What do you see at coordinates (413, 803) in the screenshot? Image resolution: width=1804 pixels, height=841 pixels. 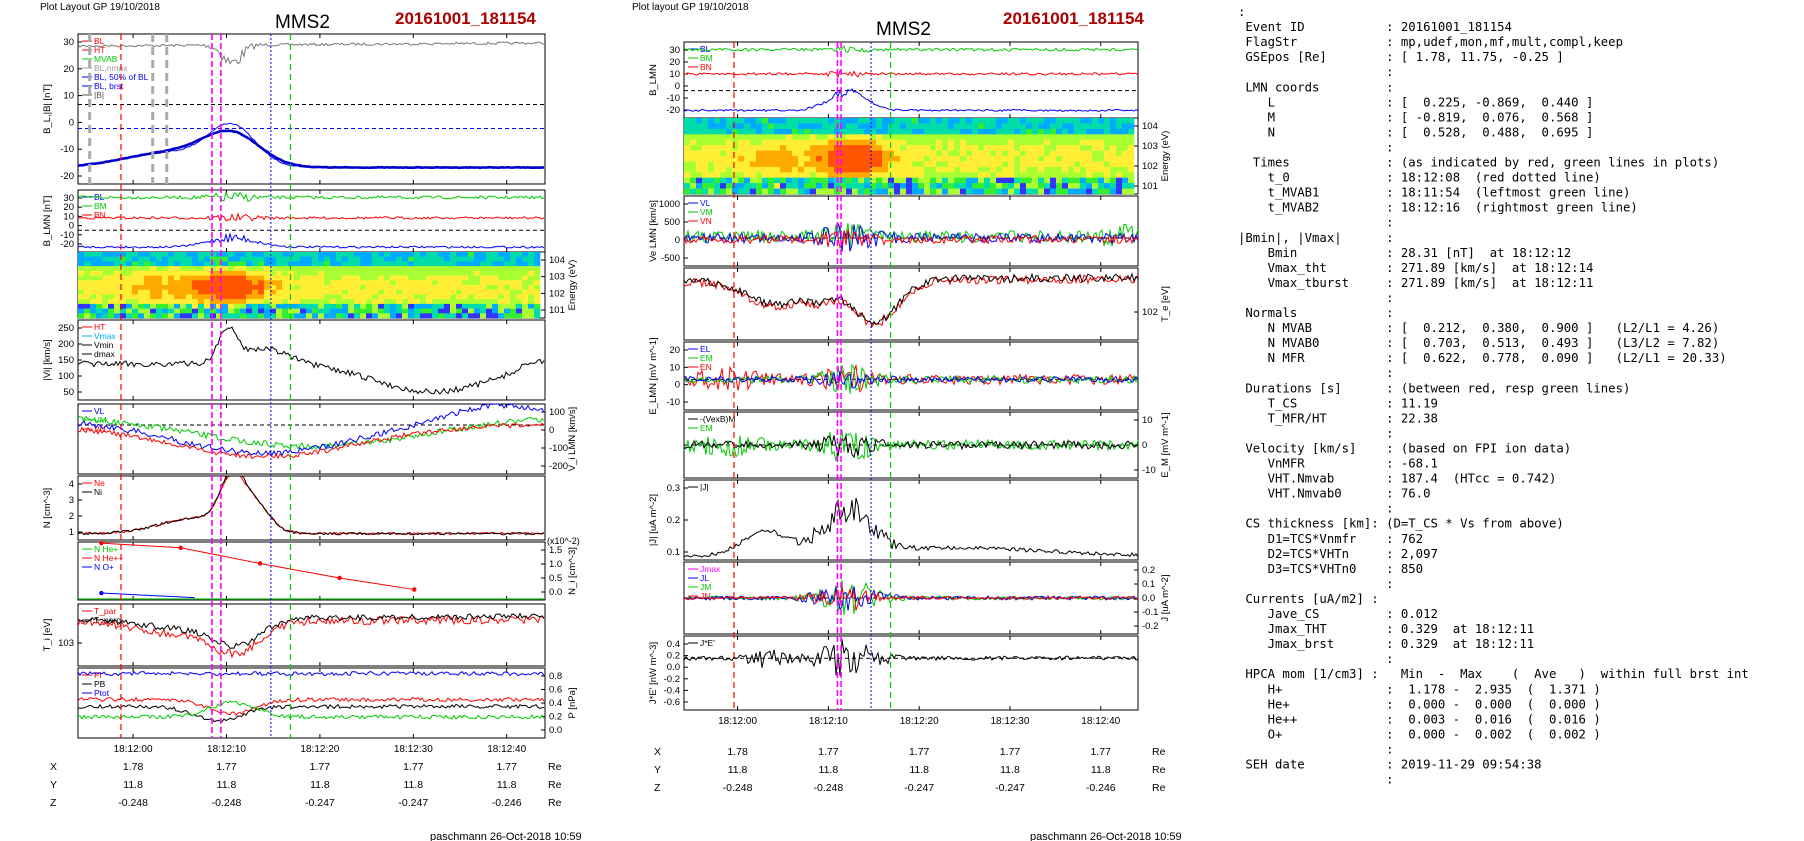 I see `orbit-value: -0.247` at bounding box center [413, 803].